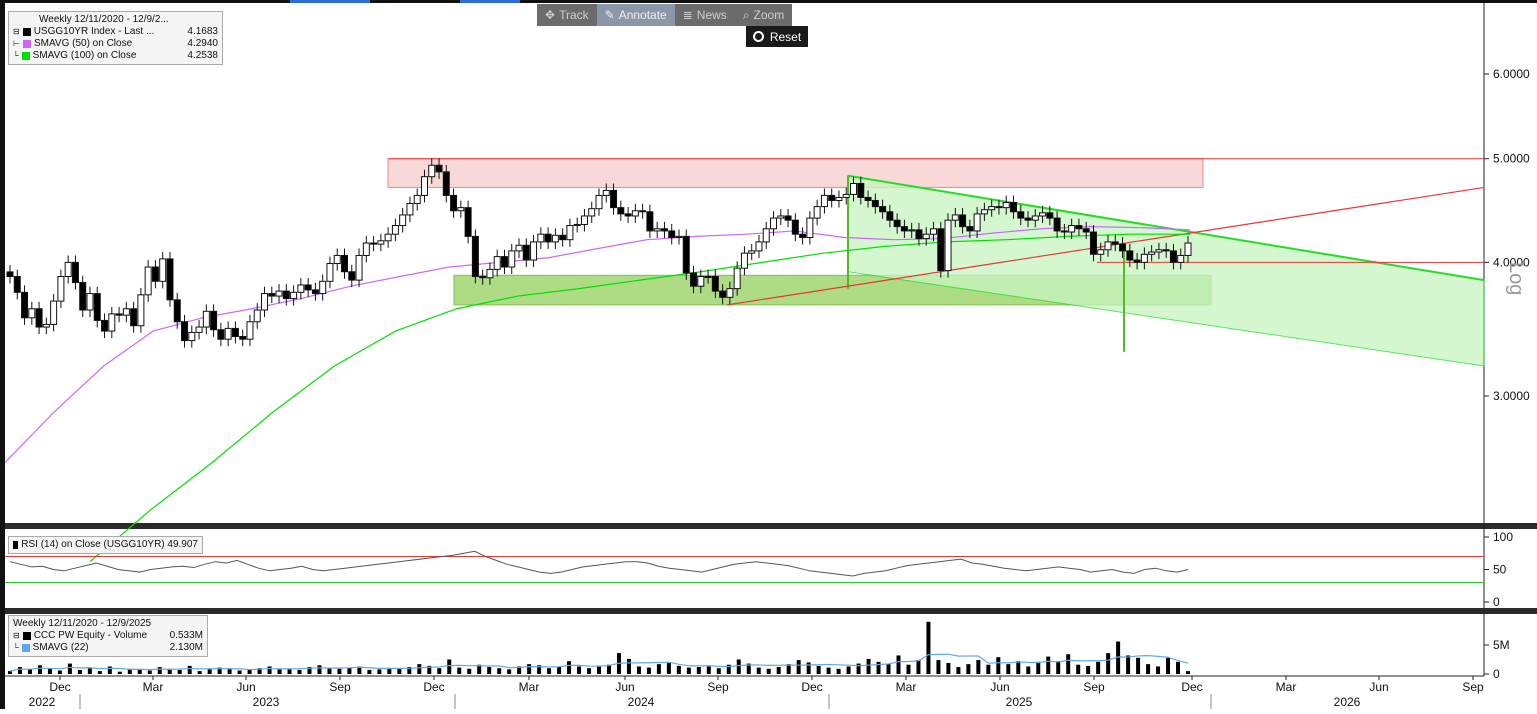 The image size is (1537, 714). Describe the element at coordinates (25, 56) in the screenshot. I see `sma100-swatch` at that location.